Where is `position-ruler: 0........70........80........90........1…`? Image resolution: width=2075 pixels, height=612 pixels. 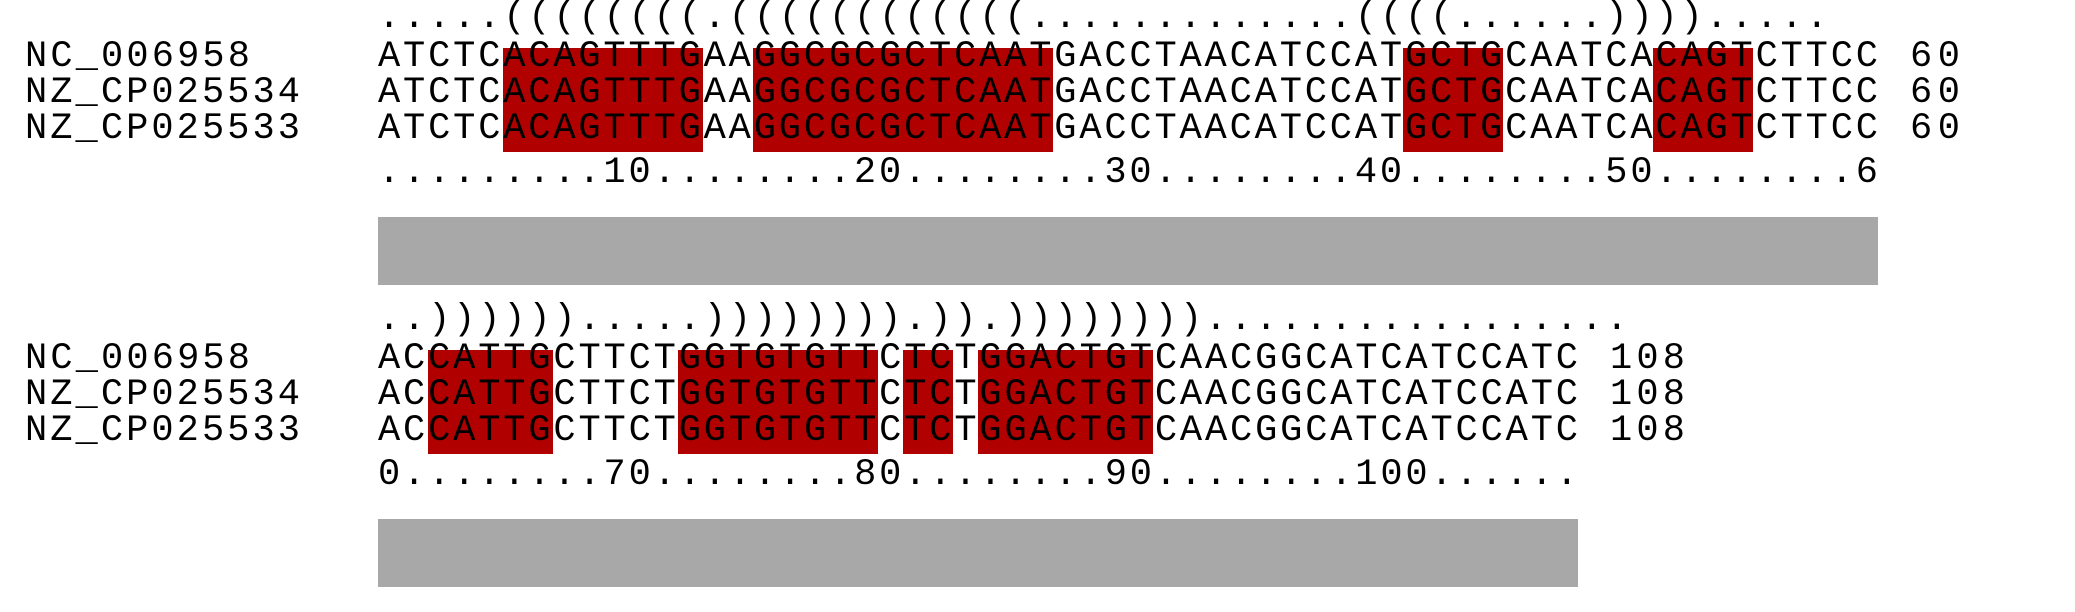
position-ruler: 0........70........80........90........1… is located at coordinates (978, 475).